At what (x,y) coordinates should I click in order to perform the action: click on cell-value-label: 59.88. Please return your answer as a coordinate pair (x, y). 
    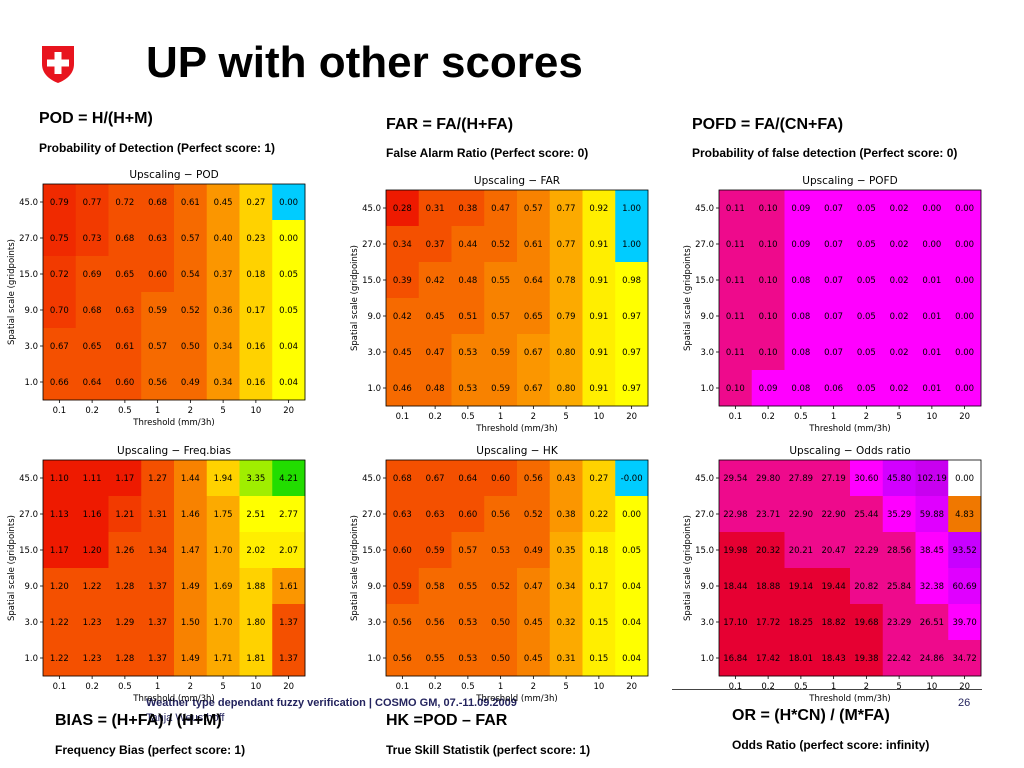
    Looking at the image, I should click on (932, 515).